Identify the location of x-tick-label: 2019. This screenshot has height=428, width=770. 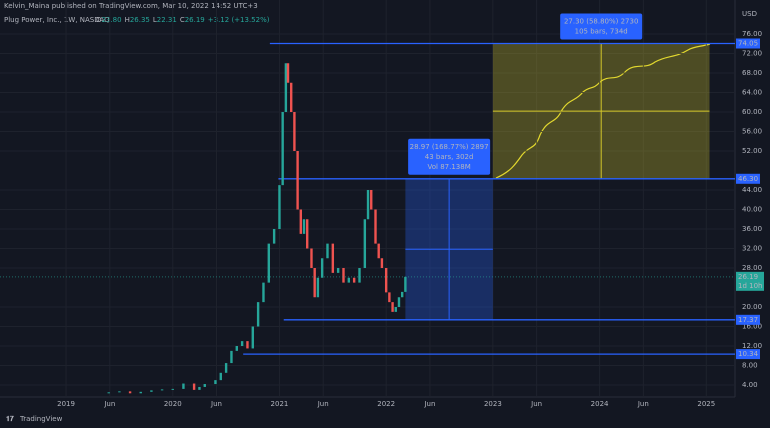
(66, 404).